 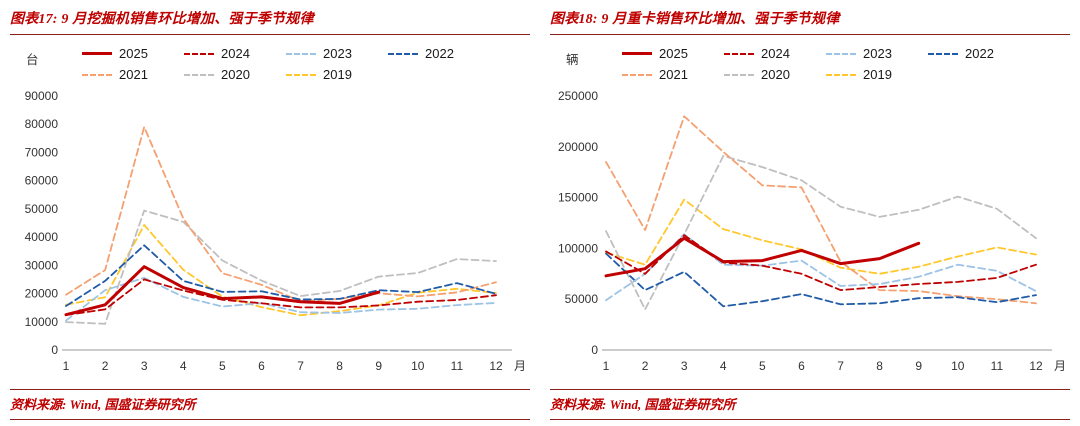 I want to click on chart-title: 图表17: 9 月挖掘机销售环比增加、强于季节规律, so click(x=270, y=20).